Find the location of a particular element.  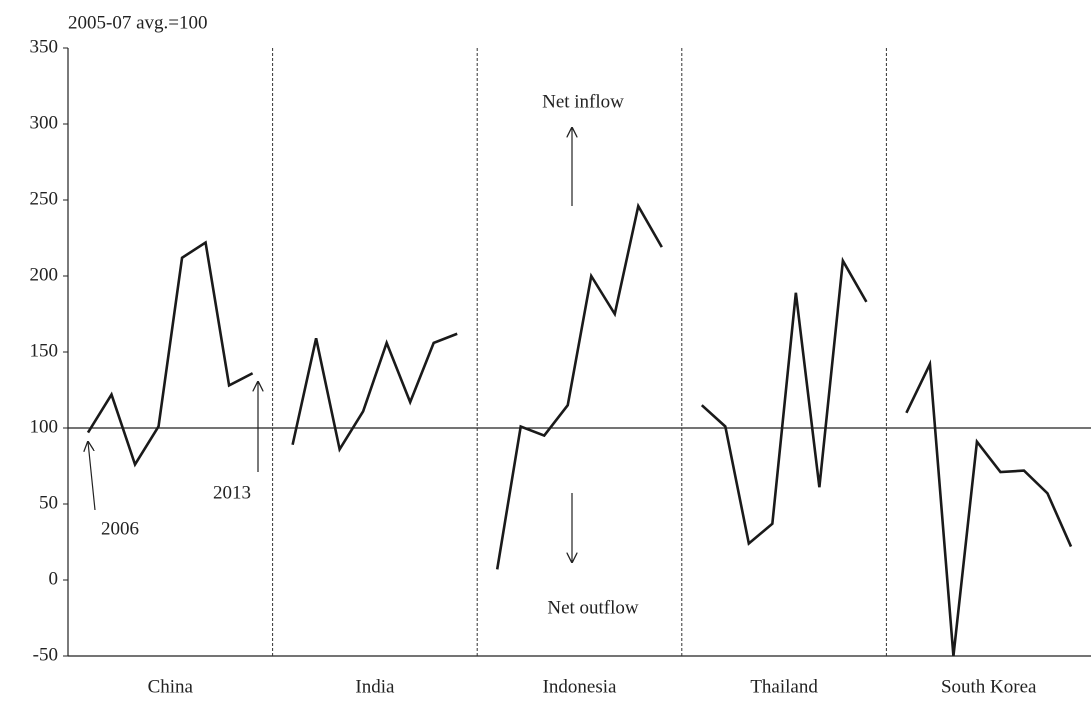

y-tick-label: 350 is located at coordinates (44, 46).